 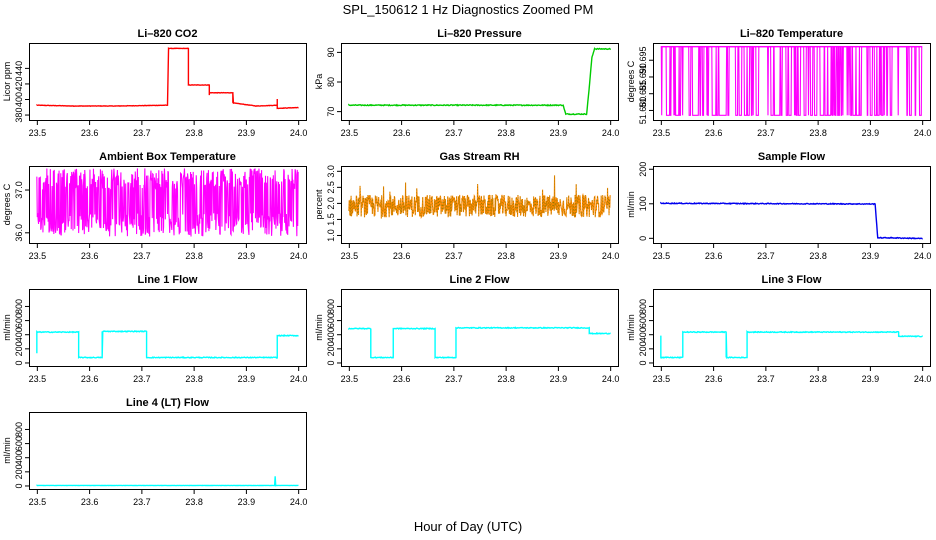 I want to click on y-axis-label: Licor ppm, so click(x=7, y=82).